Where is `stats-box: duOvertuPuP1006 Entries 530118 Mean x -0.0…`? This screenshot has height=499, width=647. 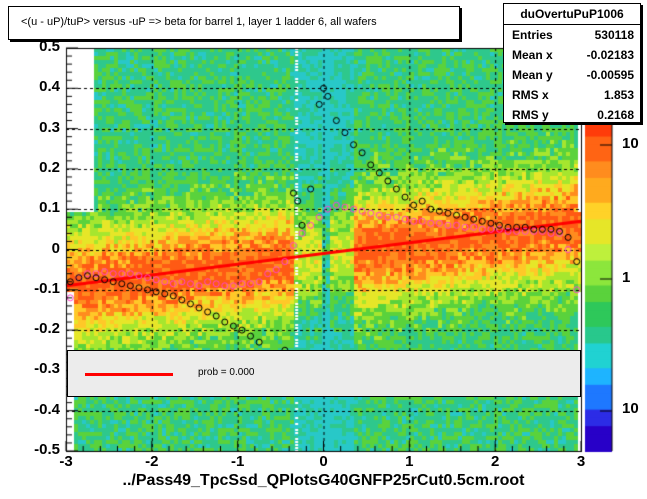 stats-box: duOvertuPuP1006 Entries 530118 Mean x -0.0… is located at coordinates (572, 63).